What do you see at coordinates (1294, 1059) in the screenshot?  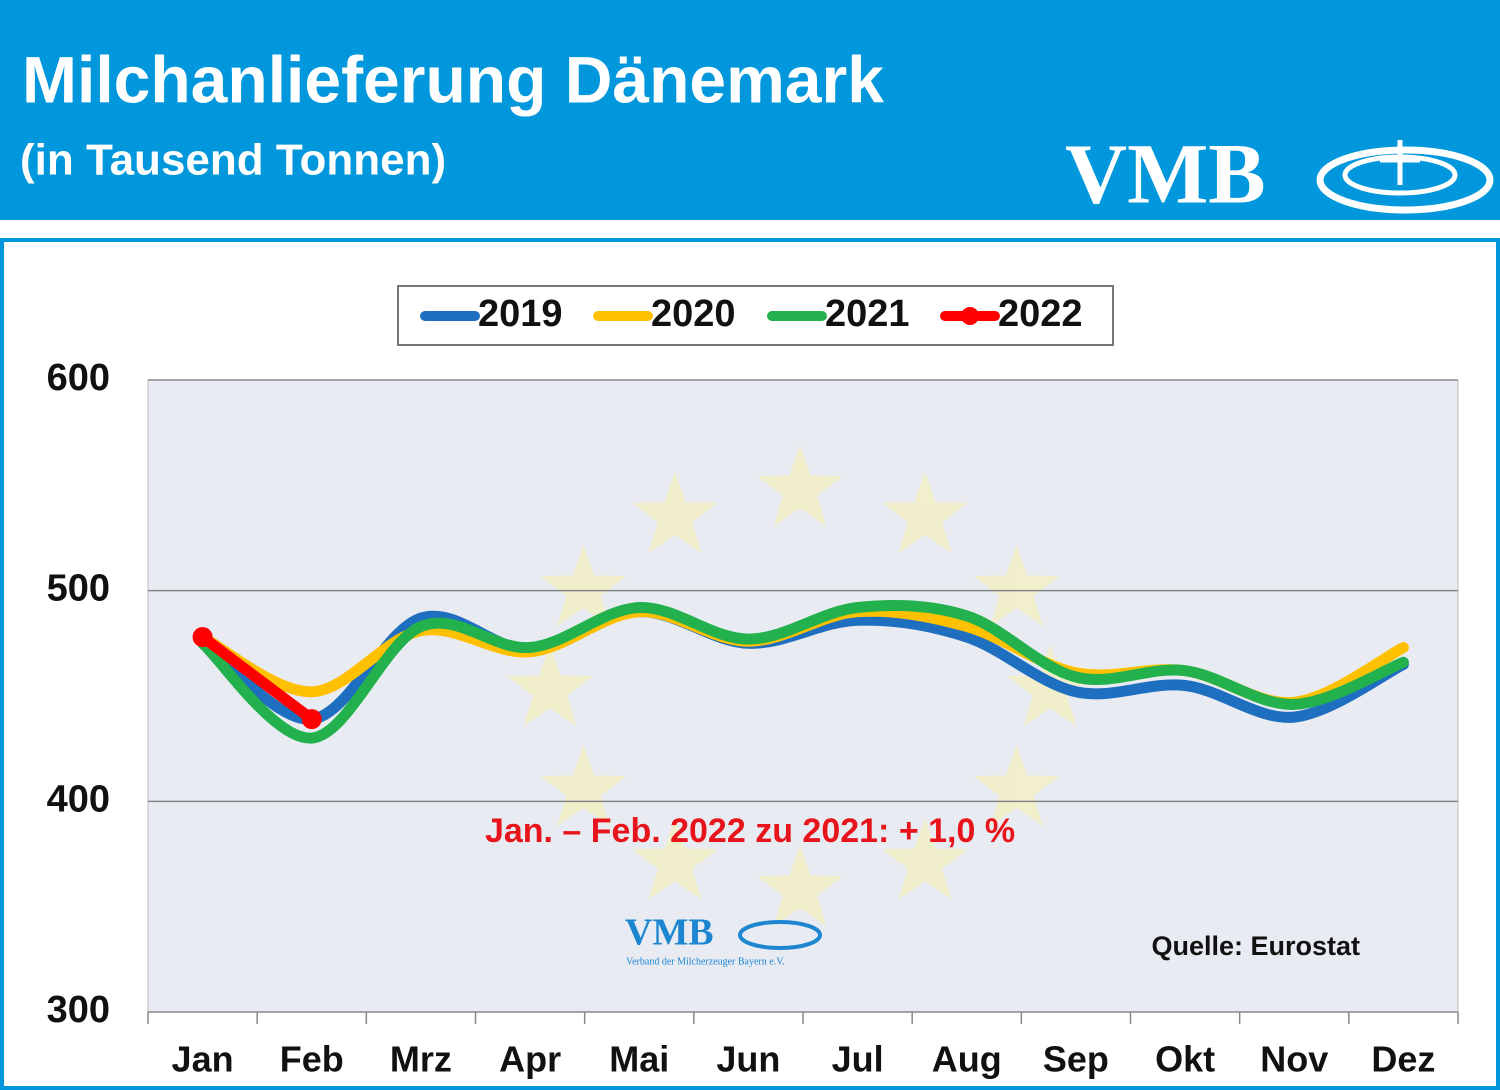 I see `x-tick-label: Nov` at bounding box center [1294, 1059].